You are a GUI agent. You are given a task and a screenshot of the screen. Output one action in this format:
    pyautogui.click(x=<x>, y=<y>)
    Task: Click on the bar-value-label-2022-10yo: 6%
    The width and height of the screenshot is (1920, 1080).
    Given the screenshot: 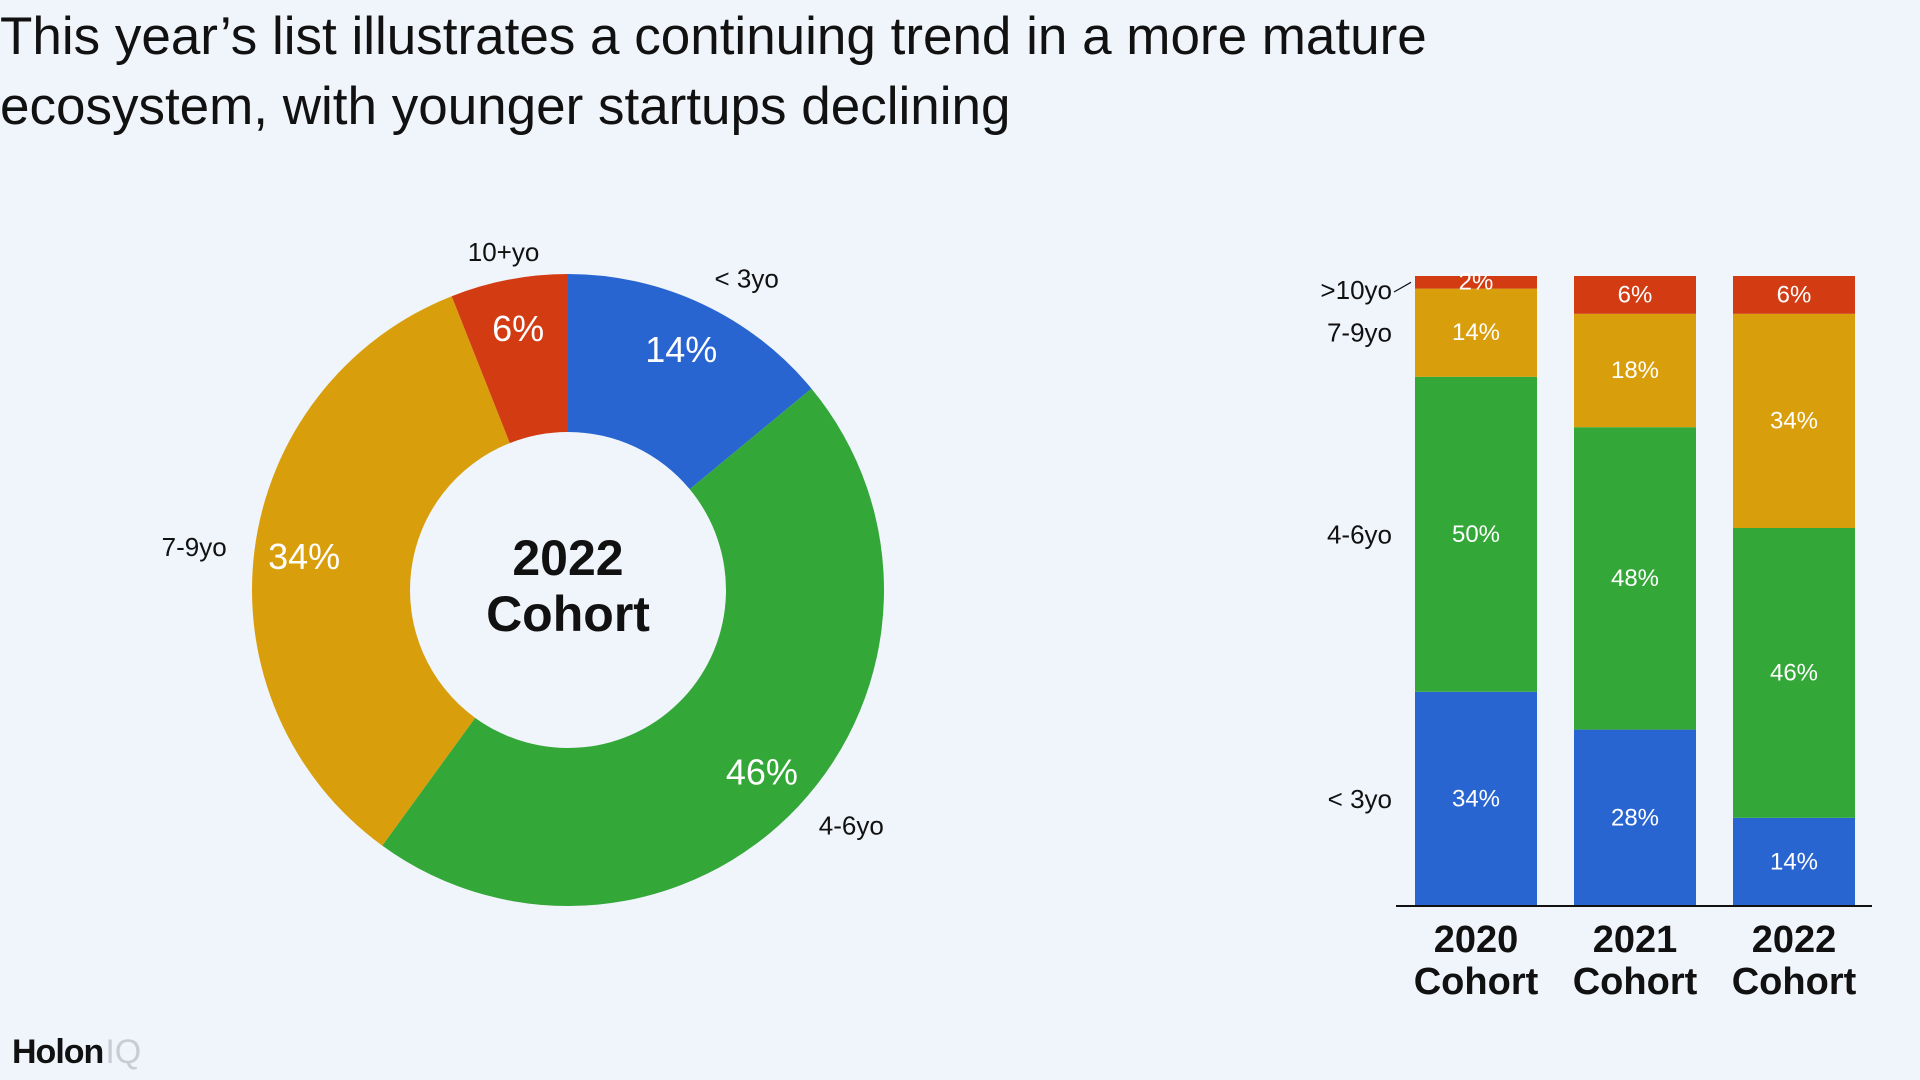 What is the action you would take?
    pyautogui.click(x=1794, y=294)
    